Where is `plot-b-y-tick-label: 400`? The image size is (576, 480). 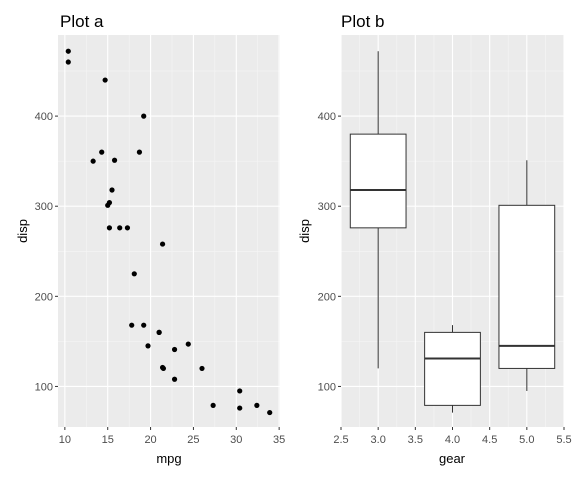 plot-b-y-tick-label: 400 is located at coordinates (327, 117).